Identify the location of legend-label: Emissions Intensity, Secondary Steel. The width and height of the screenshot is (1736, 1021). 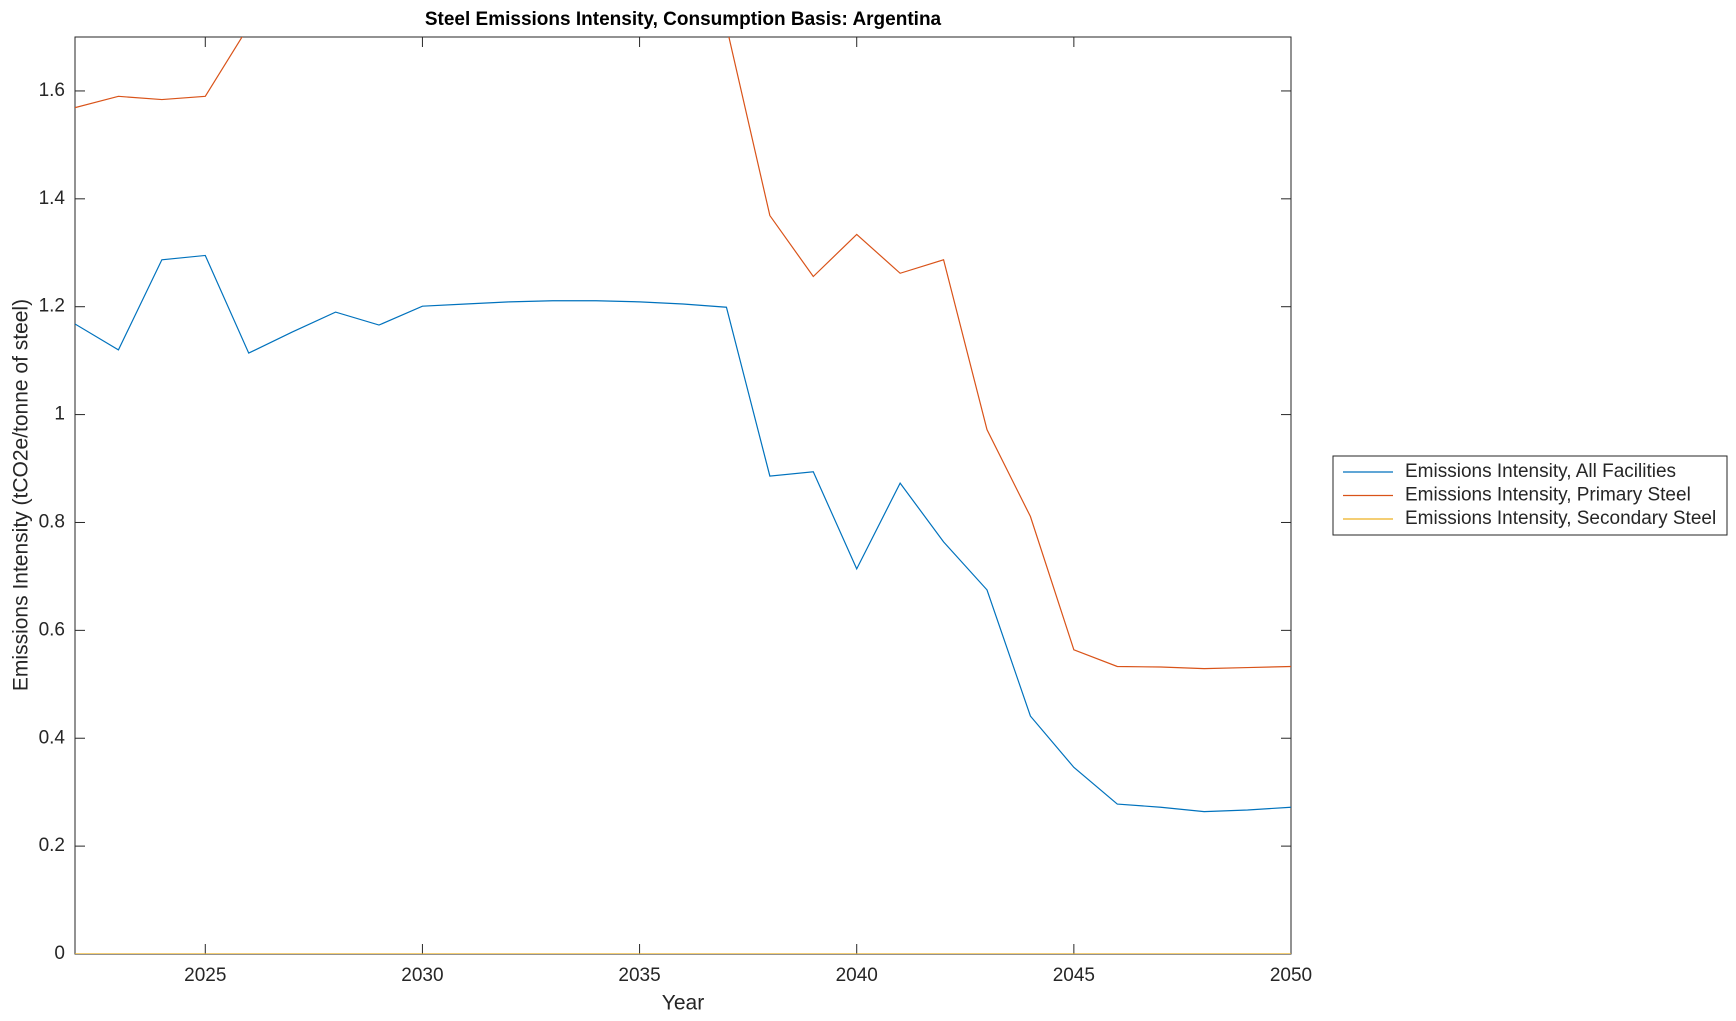
(1560, 518).